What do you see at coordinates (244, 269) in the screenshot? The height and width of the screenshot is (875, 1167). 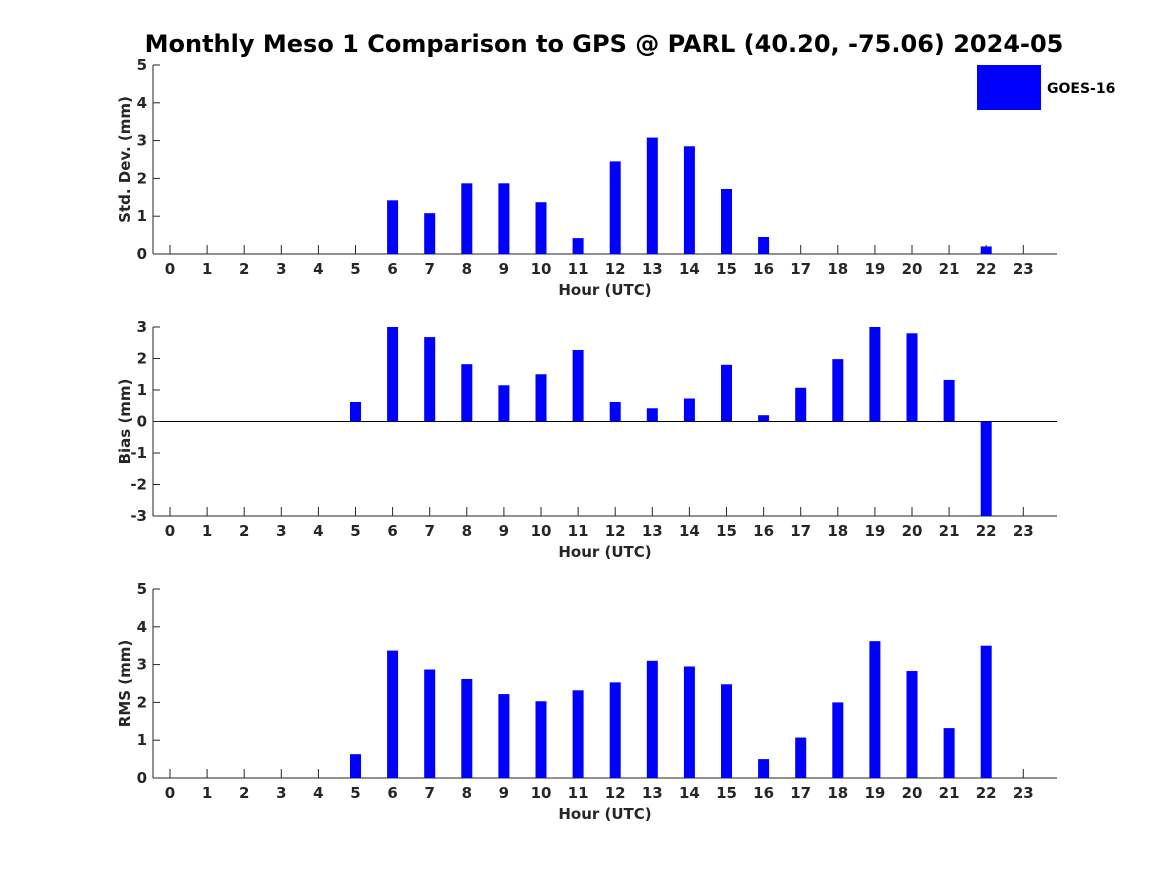 I see `x-tick-label: 2` at bounding box center [244, 269].